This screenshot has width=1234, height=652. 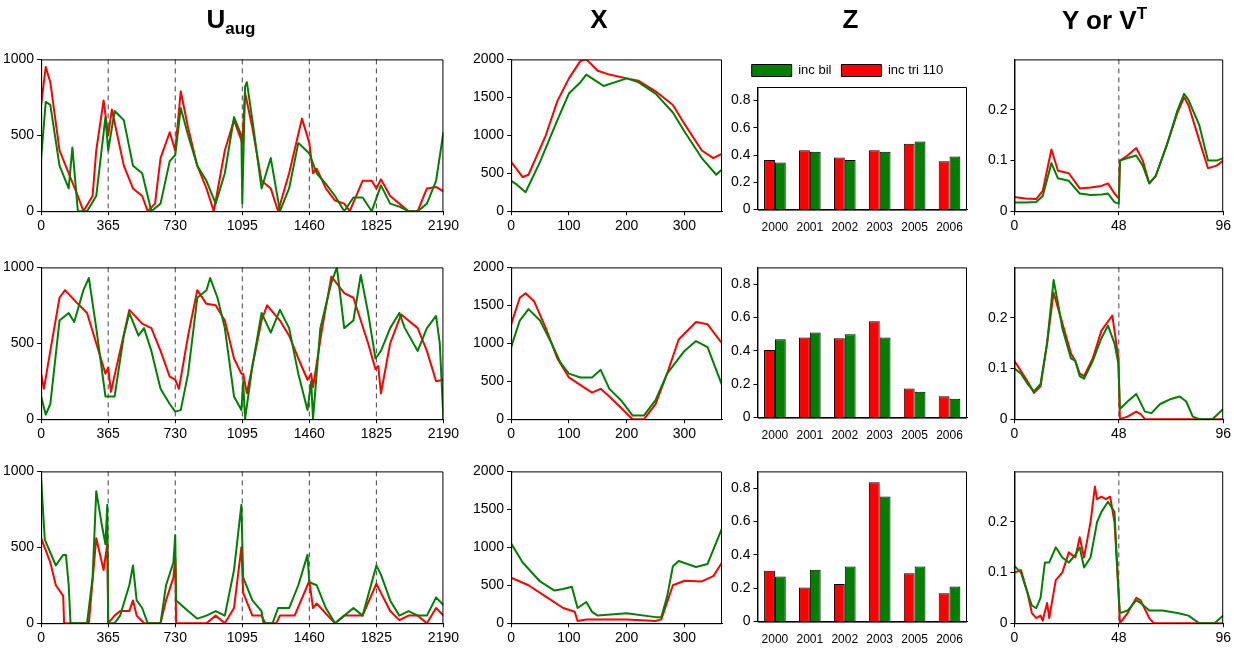 What do you see at coordinates (1104, 20) in the screenshot?
I see `chart-title: Y or V$^{T}$` at bounding box center [1104, 20].